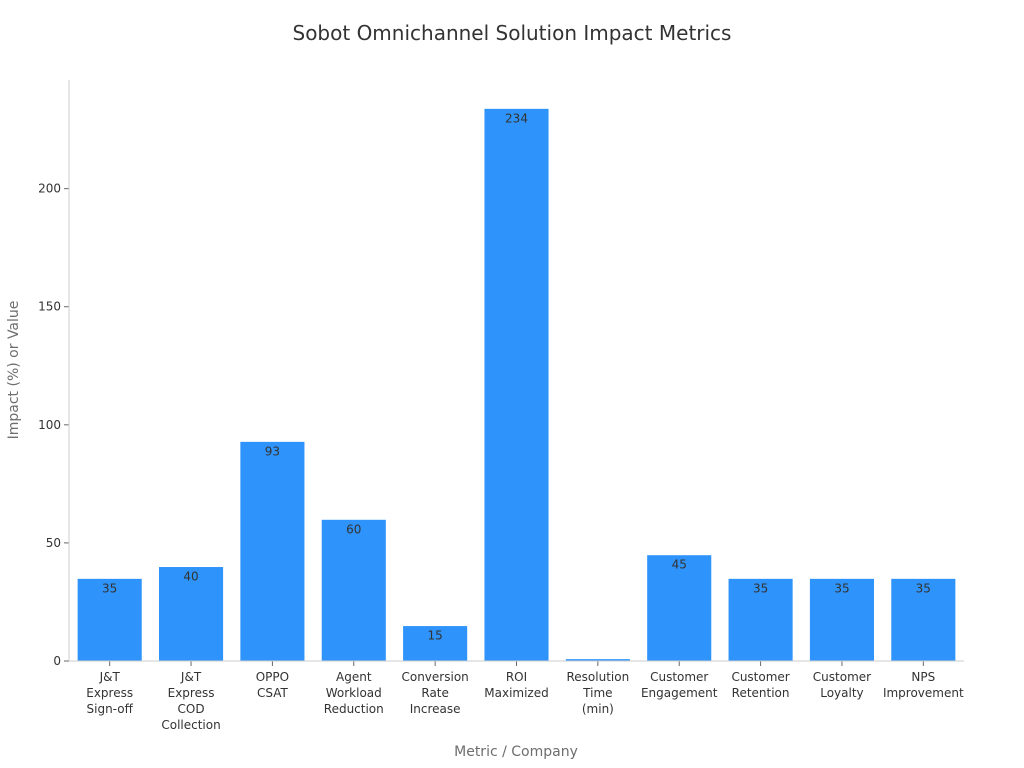 Image resolution: width=1024 pixels, height=768 pixels. What do you see at coordinates (761, 693) in the screenshot?
I see `x-tick-label-line: Retention` at bounding box center [761, 693].